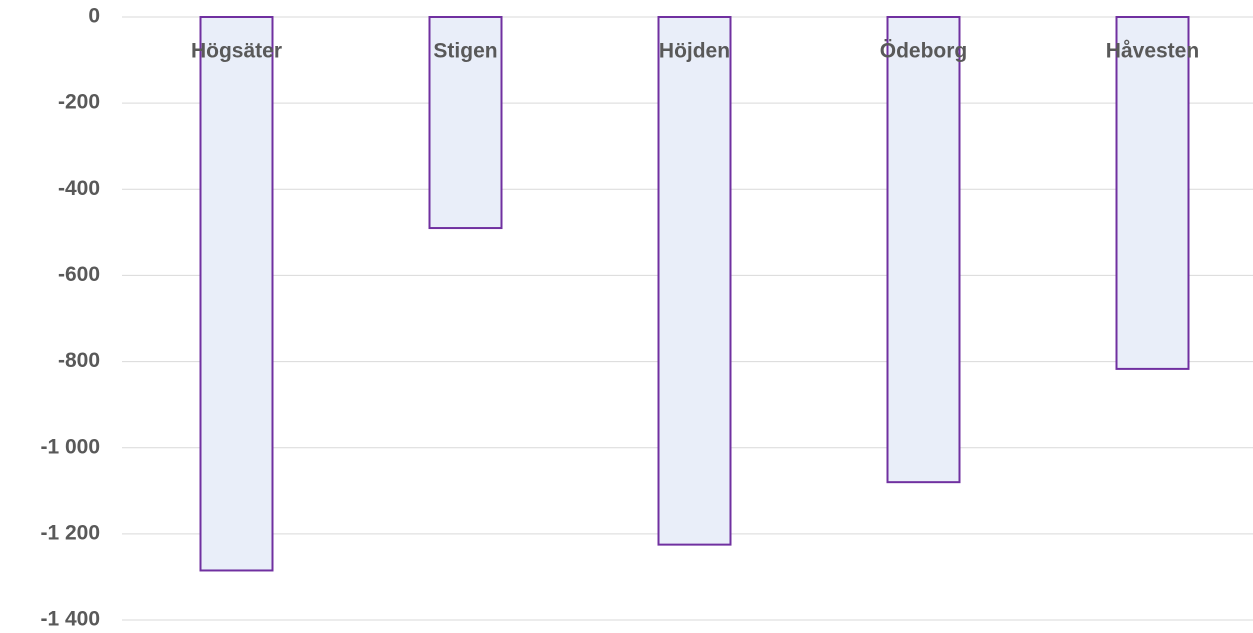  Describe the element at coordinates (694, 51) in the screenshot. I see `category-label: Höjden` at that location.